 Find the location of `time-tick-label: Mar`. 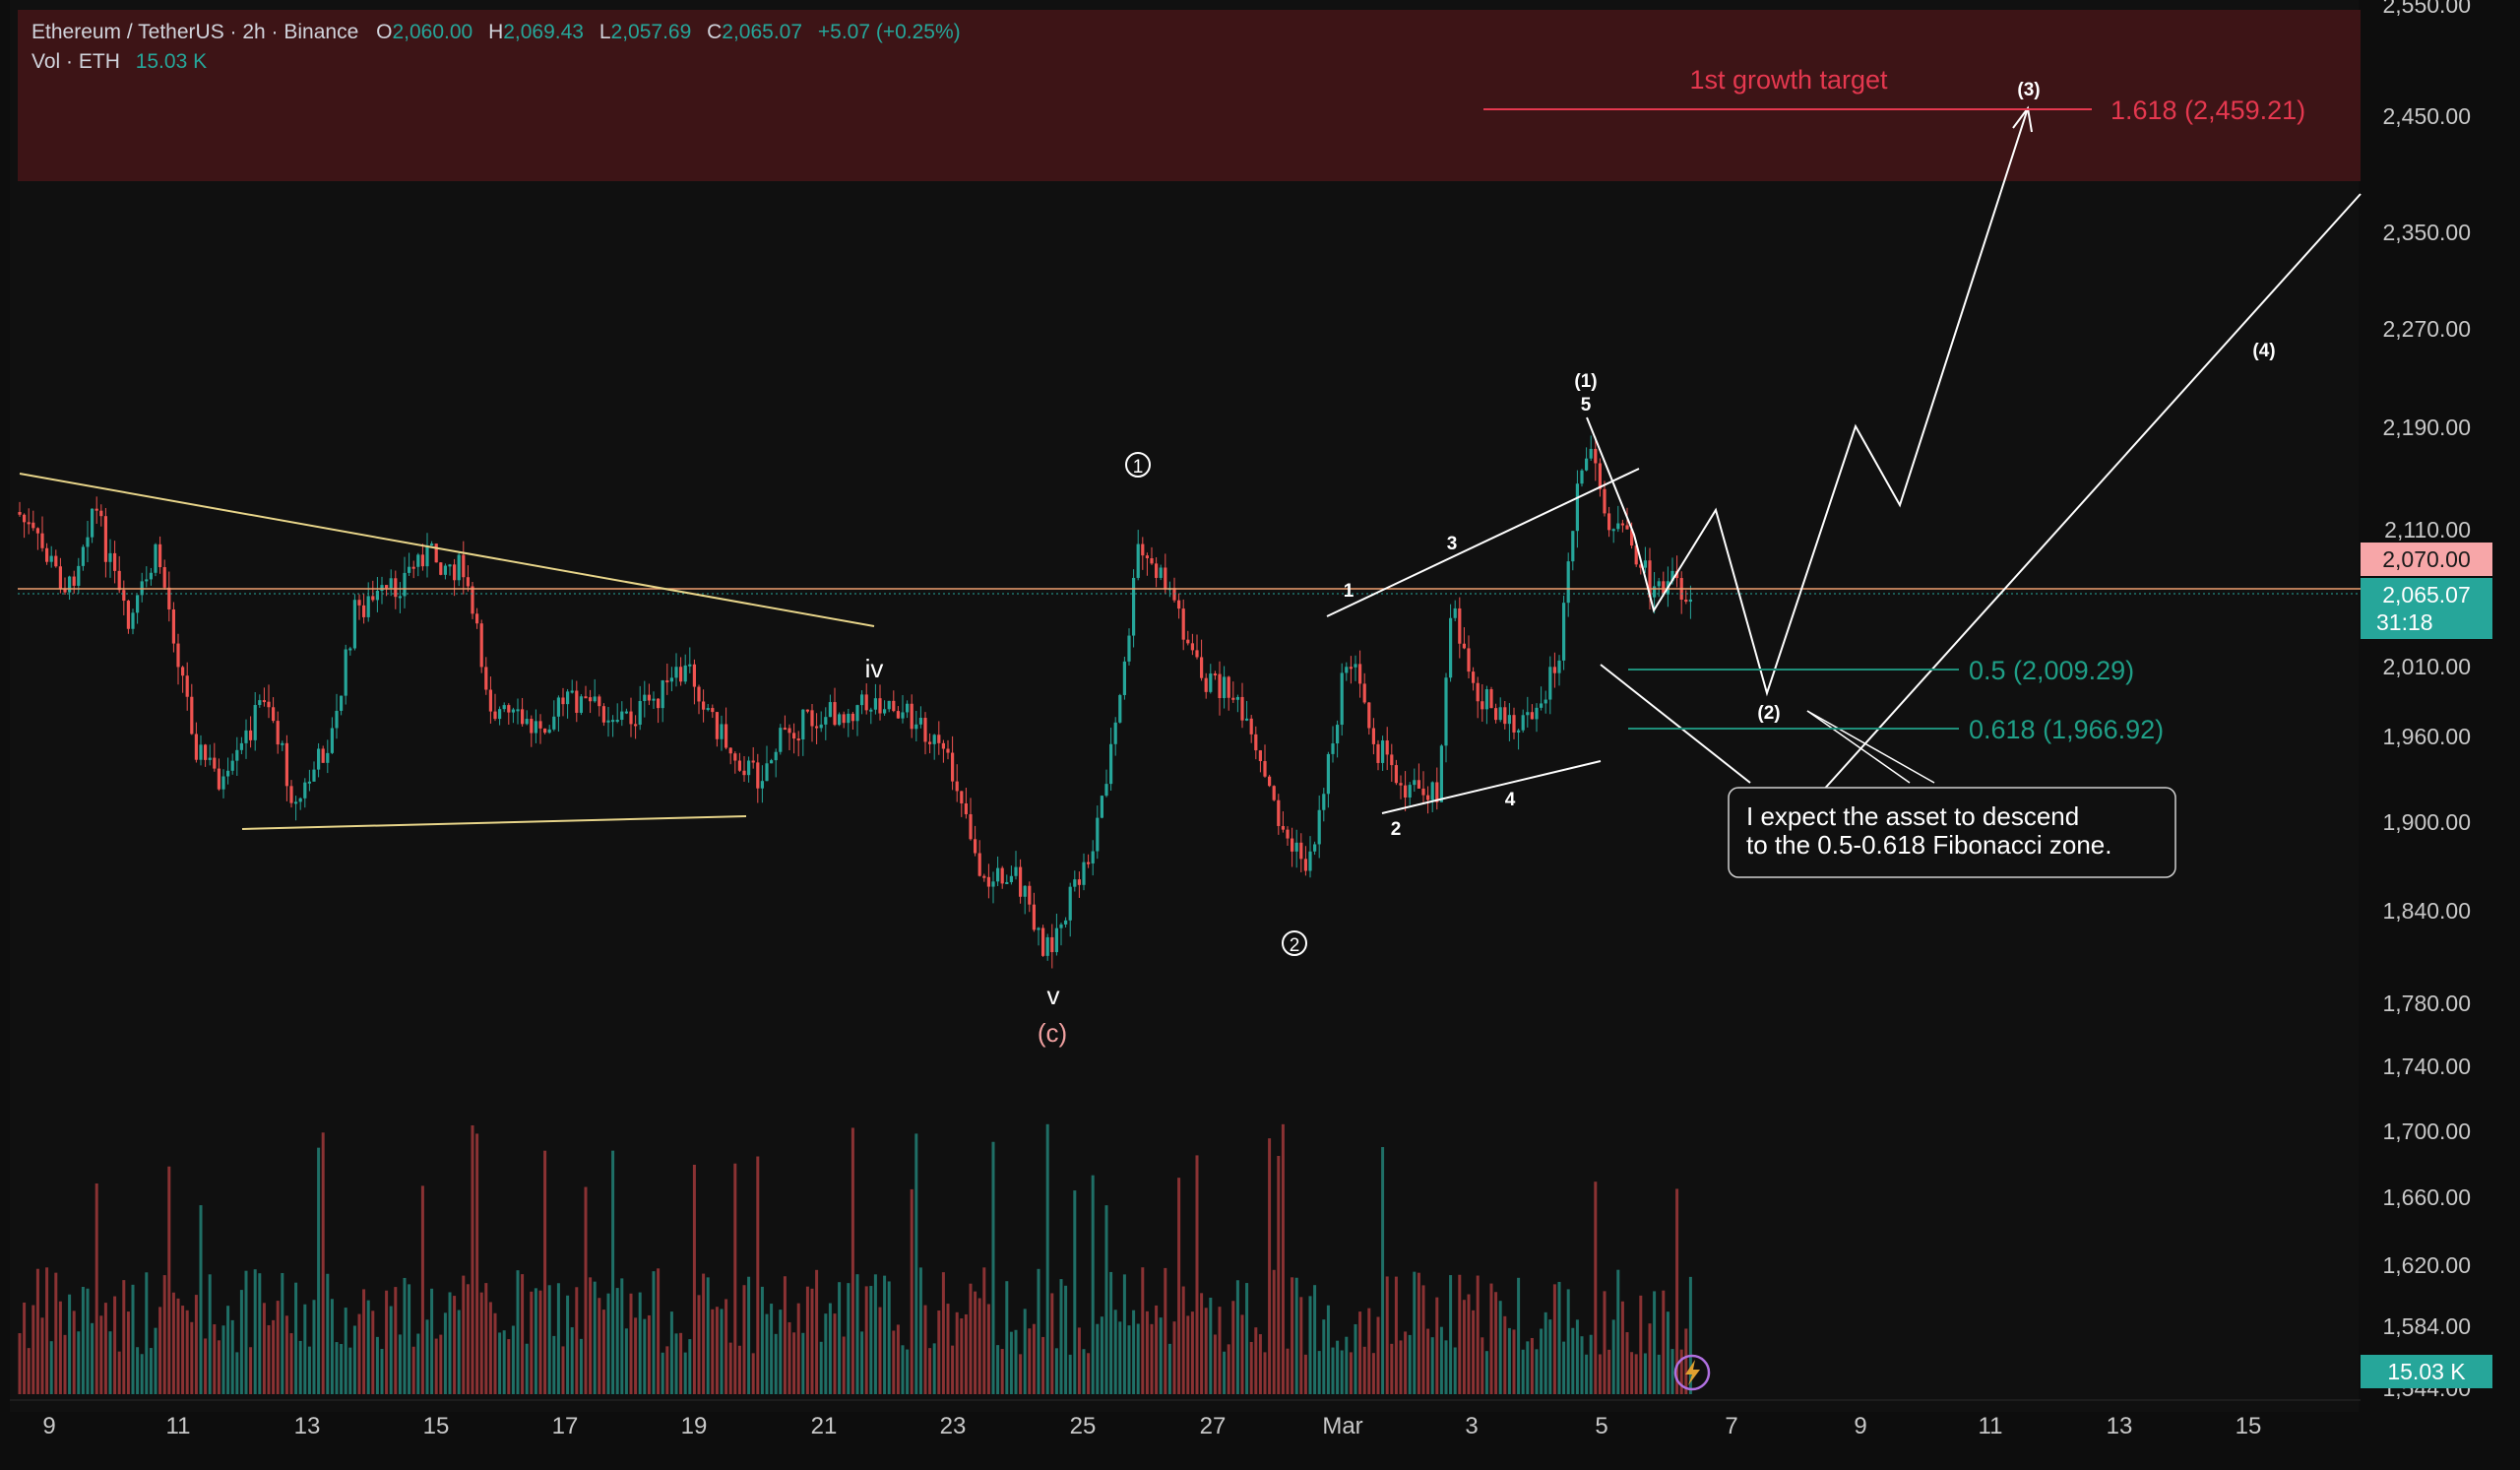

time-tick-label: Mar is located at coordinates (1342, 1426).